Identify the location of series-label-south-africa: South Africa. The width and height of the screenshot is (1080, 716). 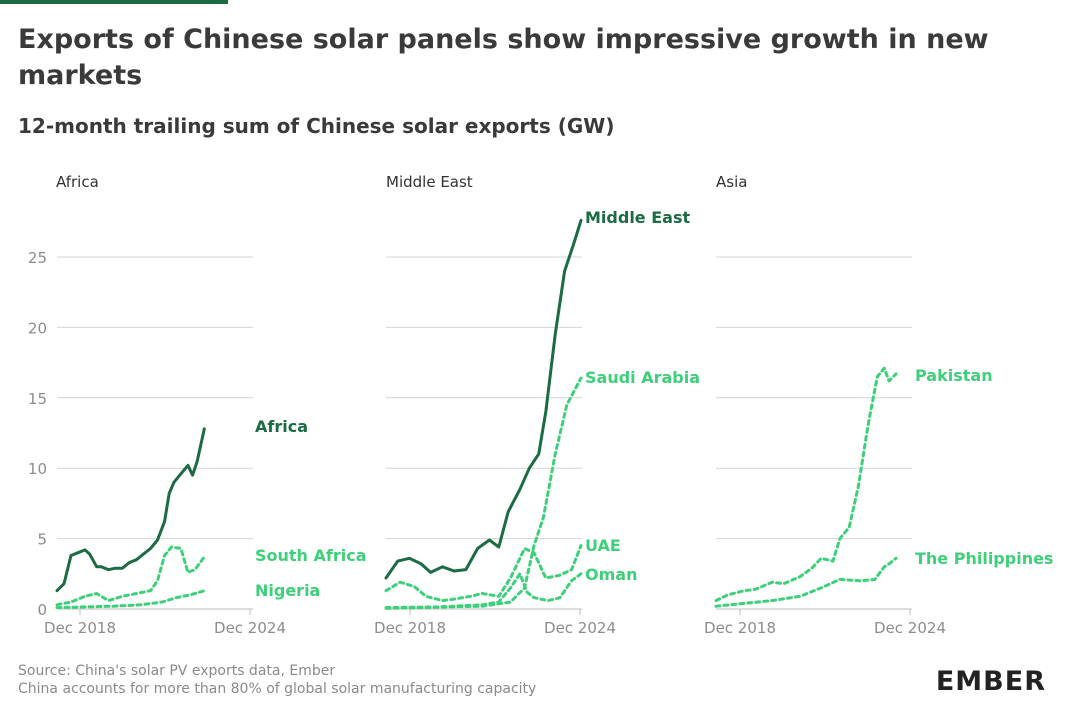
(311, 555).